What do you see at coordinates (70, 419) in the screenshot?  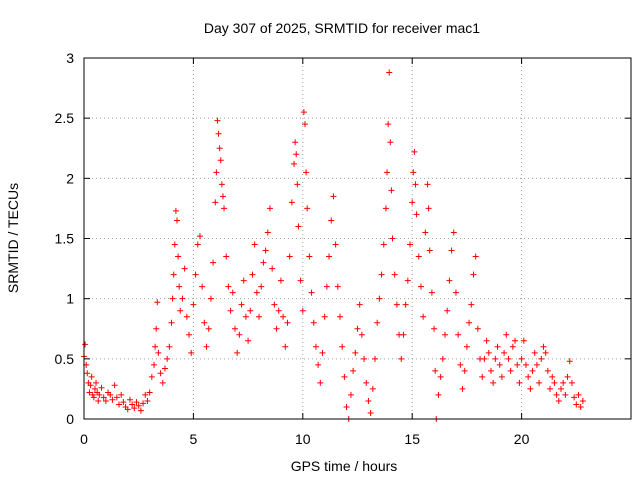 I see `y-tick-label: 0` at bounding box center [70, 419].